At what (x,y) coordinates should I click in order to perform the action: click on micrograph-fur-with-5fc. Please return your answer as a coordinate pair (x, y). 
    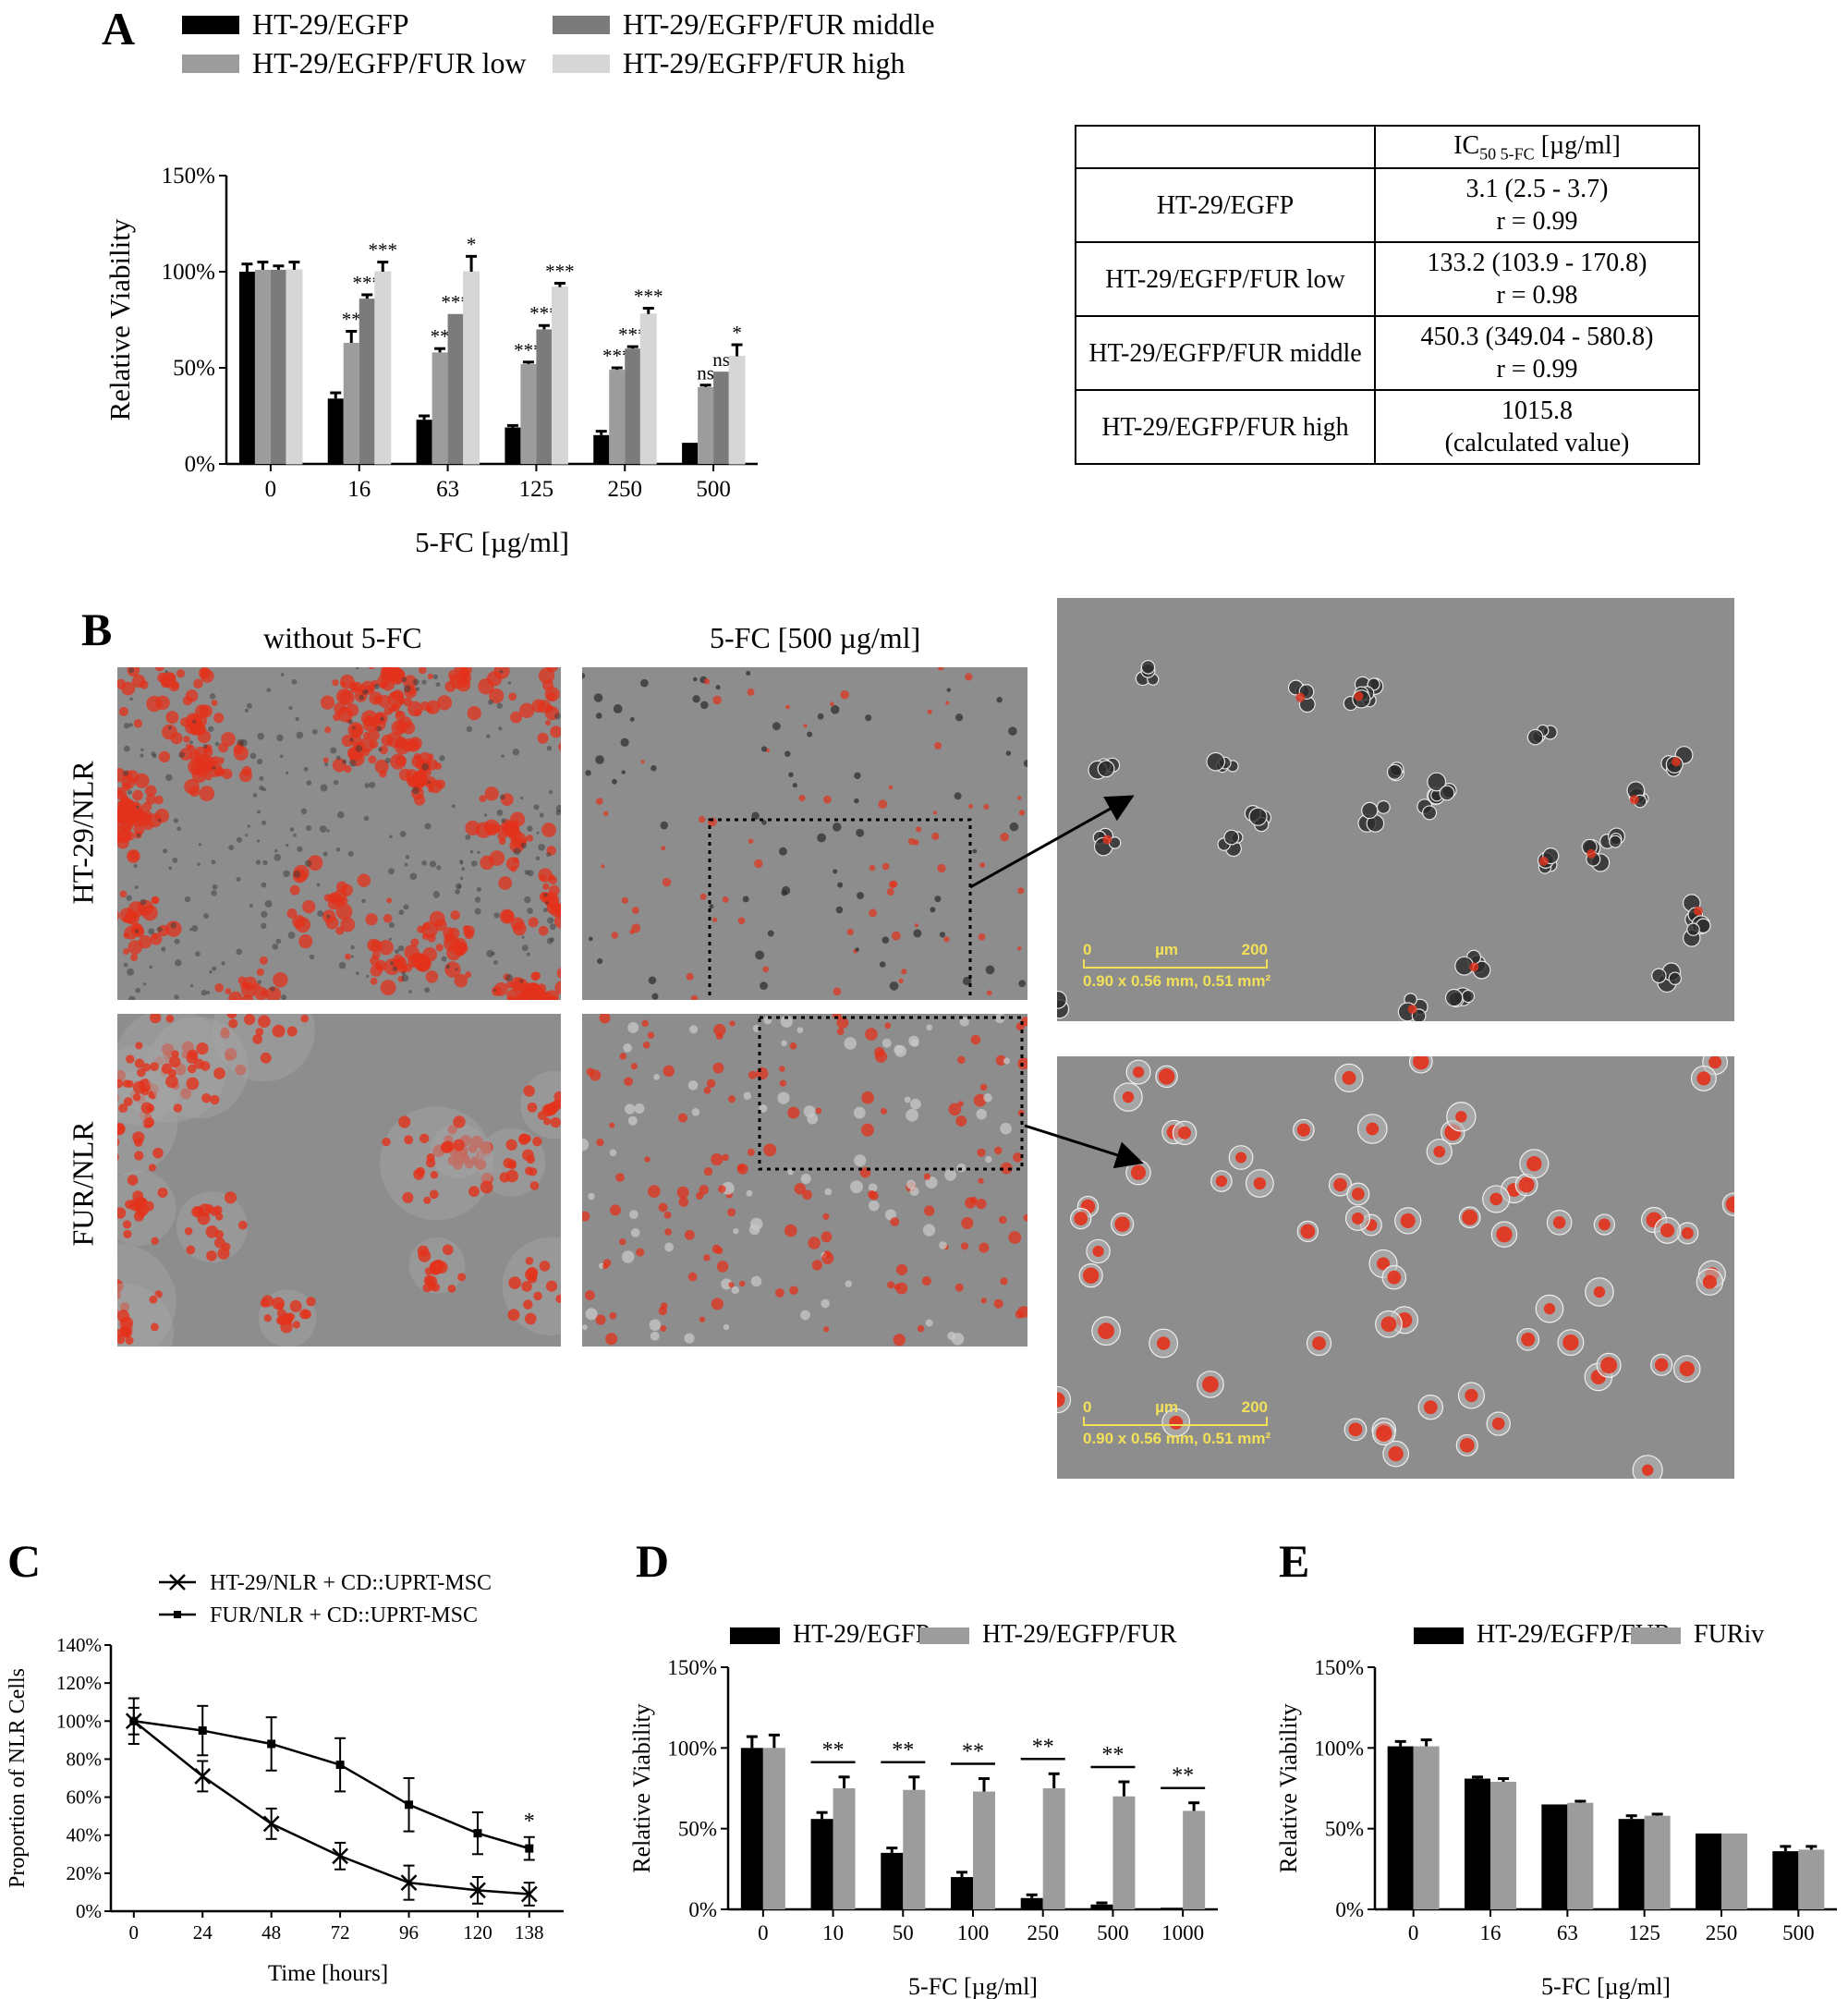
    Looking at the image, I should click on (805, 1180).